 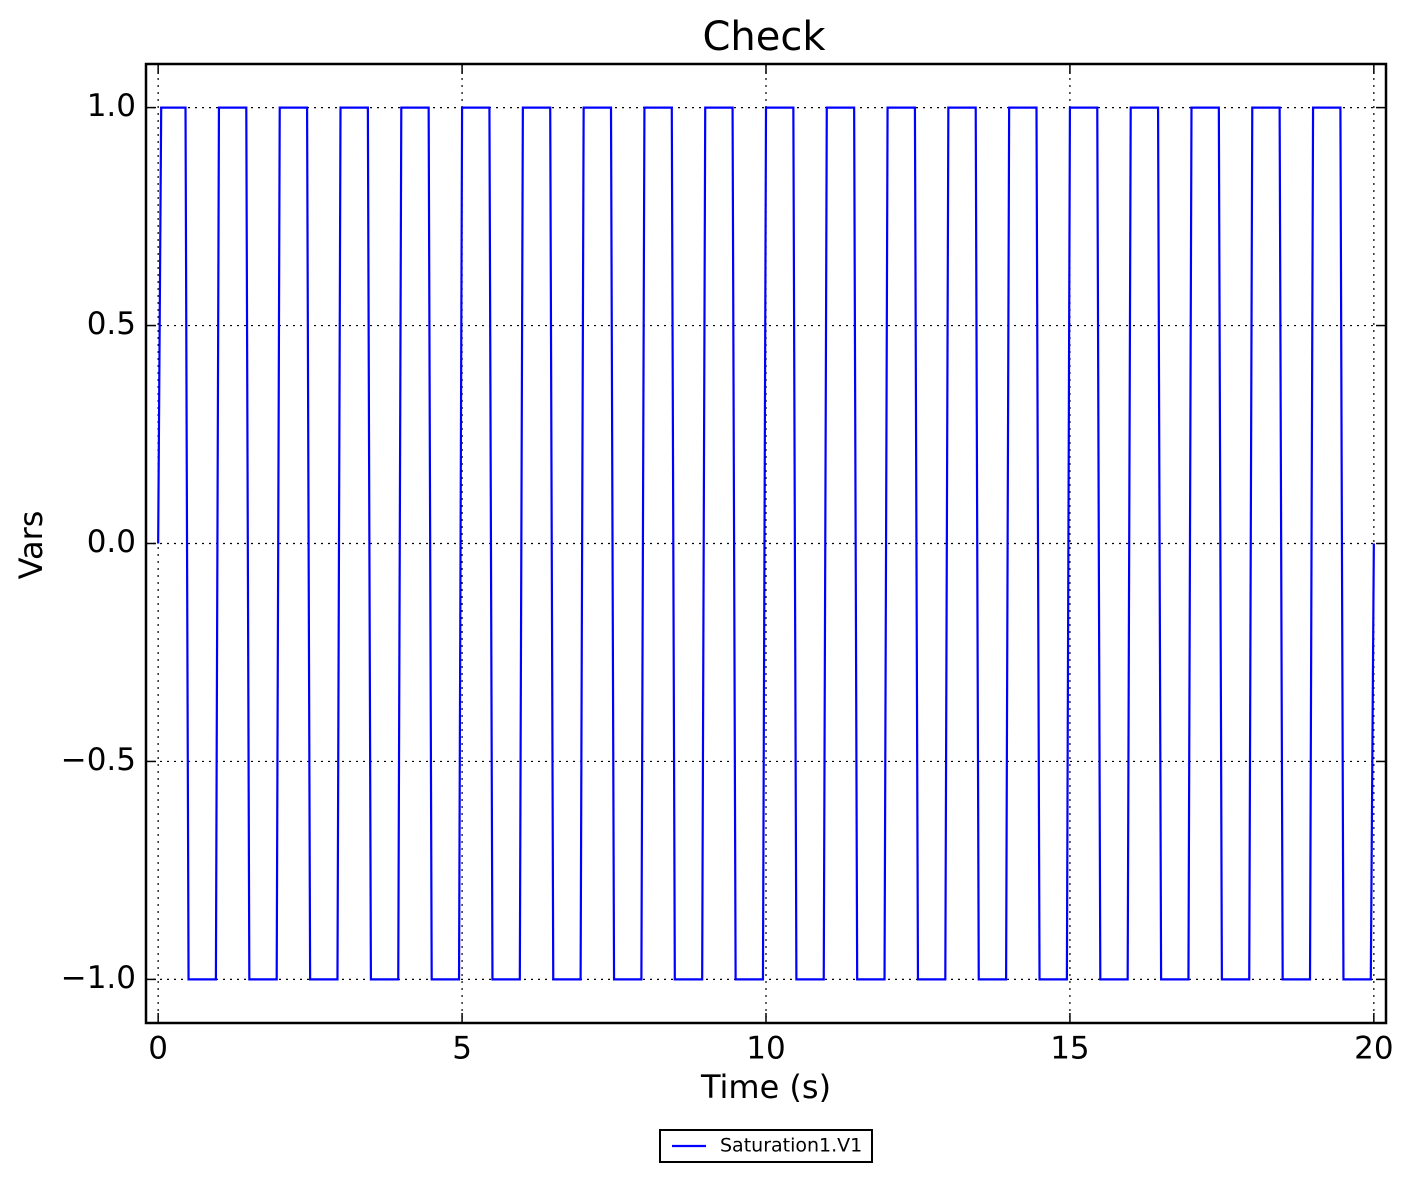 I want to click on x-tick-label: 15, so click(x=1069, y=1049).